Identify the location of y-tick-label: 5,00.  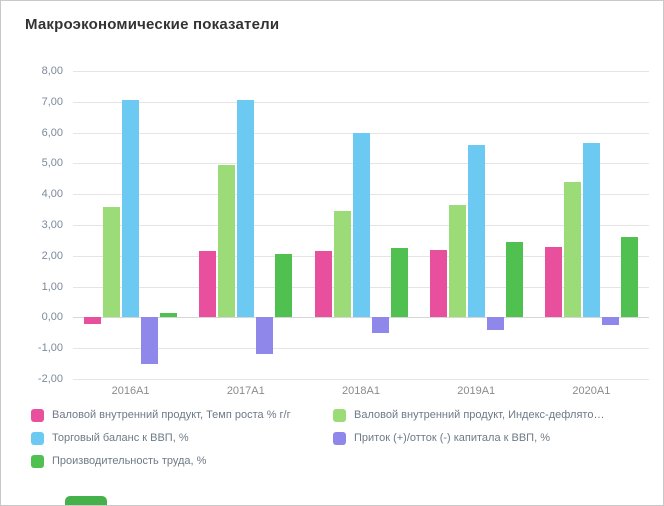
(52, 163).